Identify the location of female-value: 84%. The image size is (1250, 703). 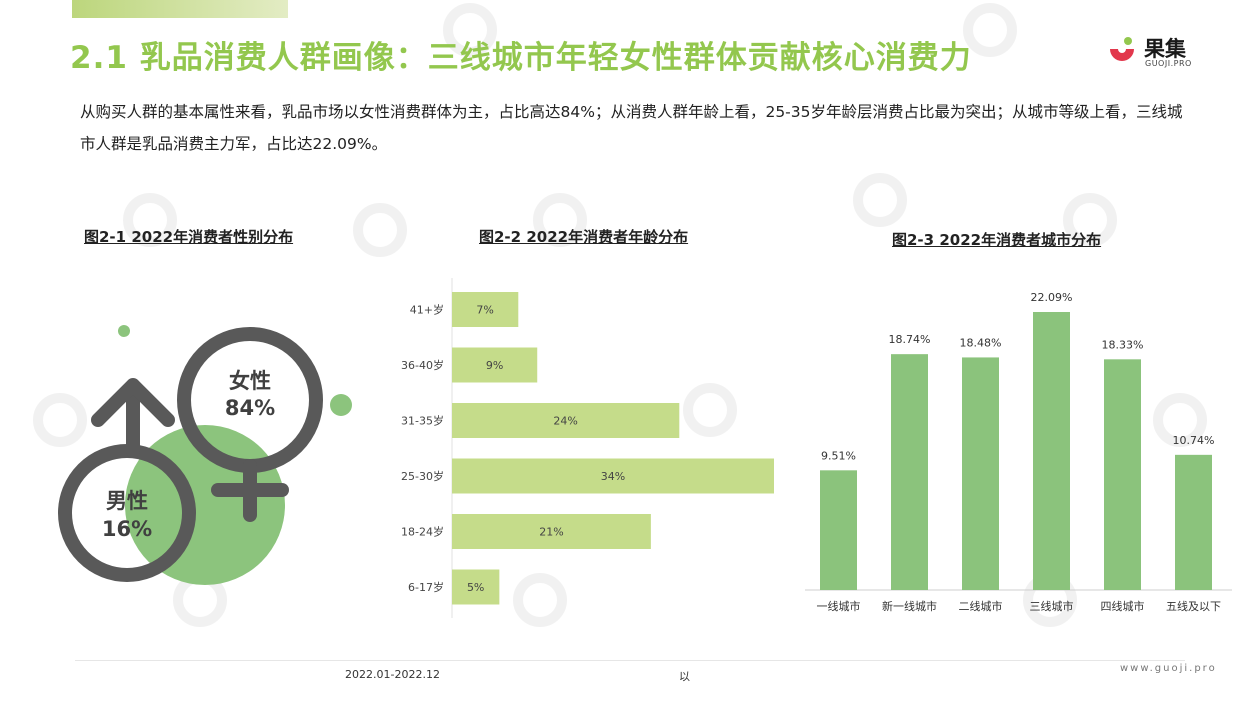
(250, 408).